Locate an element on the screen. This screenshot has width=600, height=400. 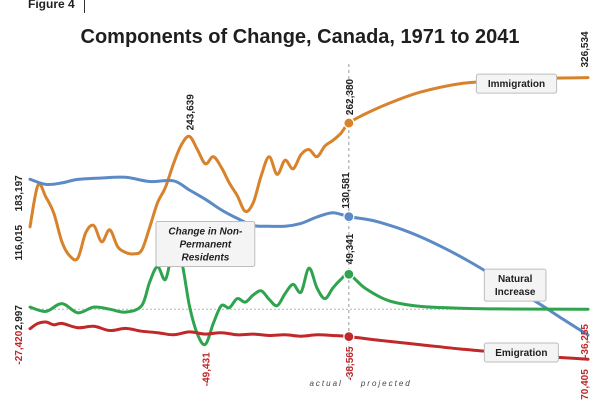
series-label-text: Change in Non- is located at coordinates (205, 232).